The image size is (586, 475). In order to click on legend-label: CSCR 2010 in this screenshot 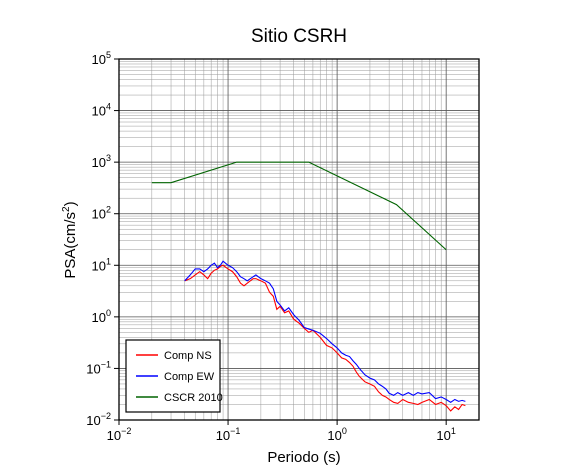, I will do `click(193, 398)`.